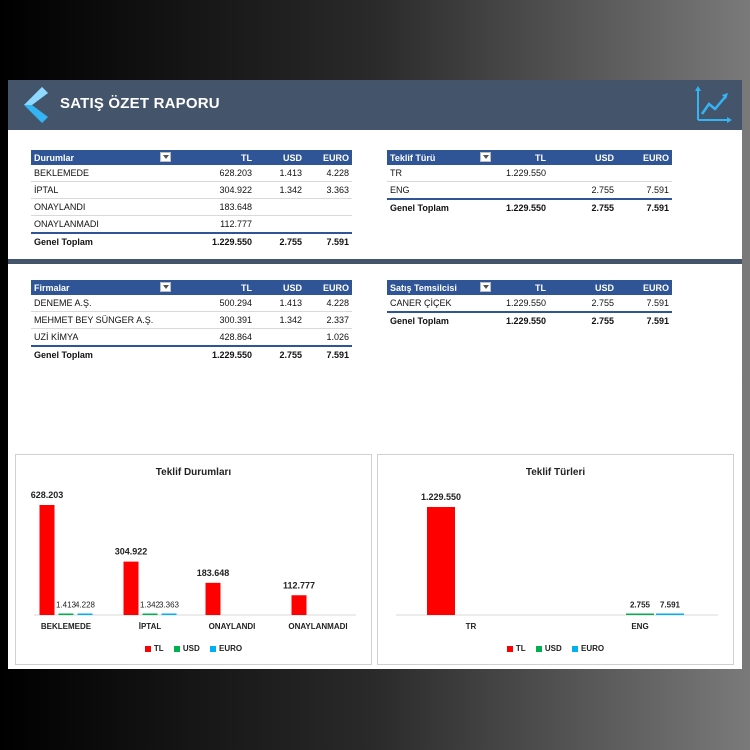 This screenshot has width=750, height=750. What do you see at coordinates (639, 626) in the screenshot?
I see `category-label: ENG` at bounding box center [639, 626].